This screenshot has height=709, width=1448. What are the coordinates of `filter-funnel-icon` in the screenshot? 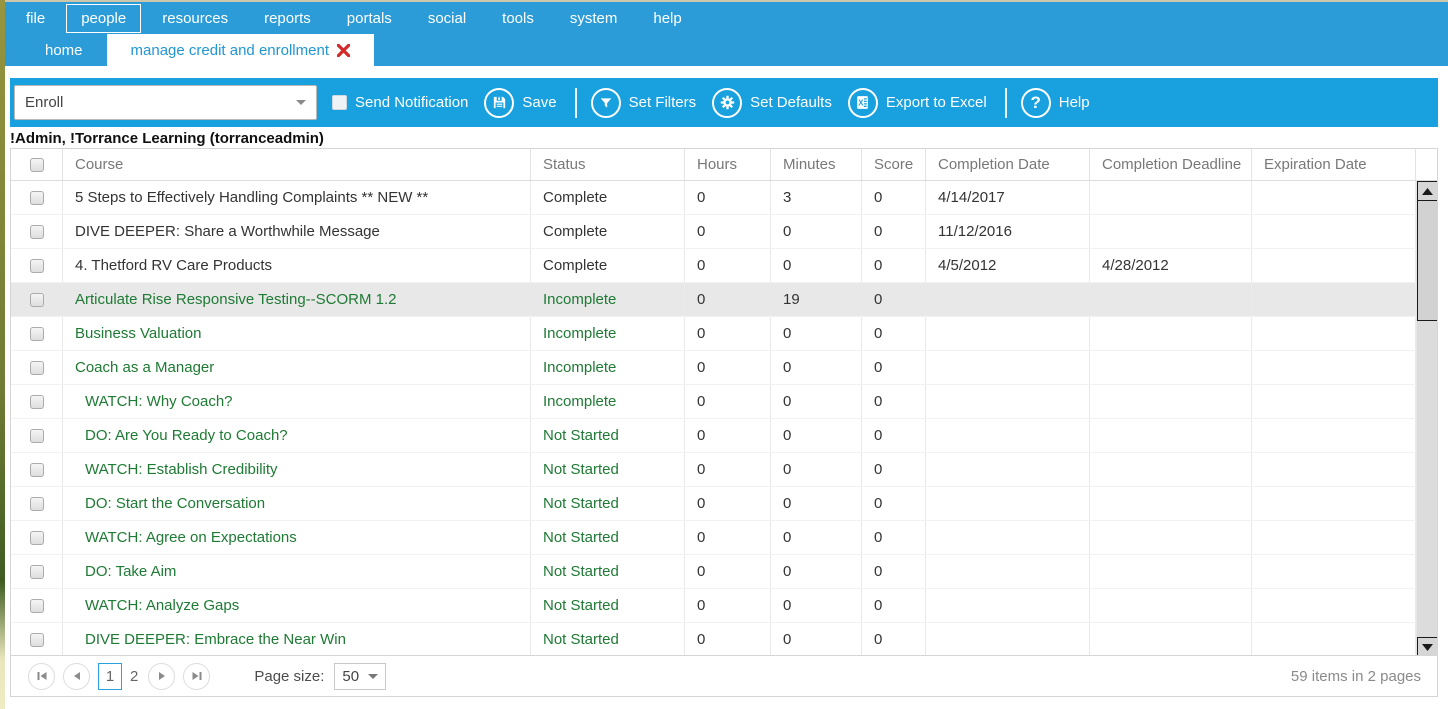 It's located at (605, 102).